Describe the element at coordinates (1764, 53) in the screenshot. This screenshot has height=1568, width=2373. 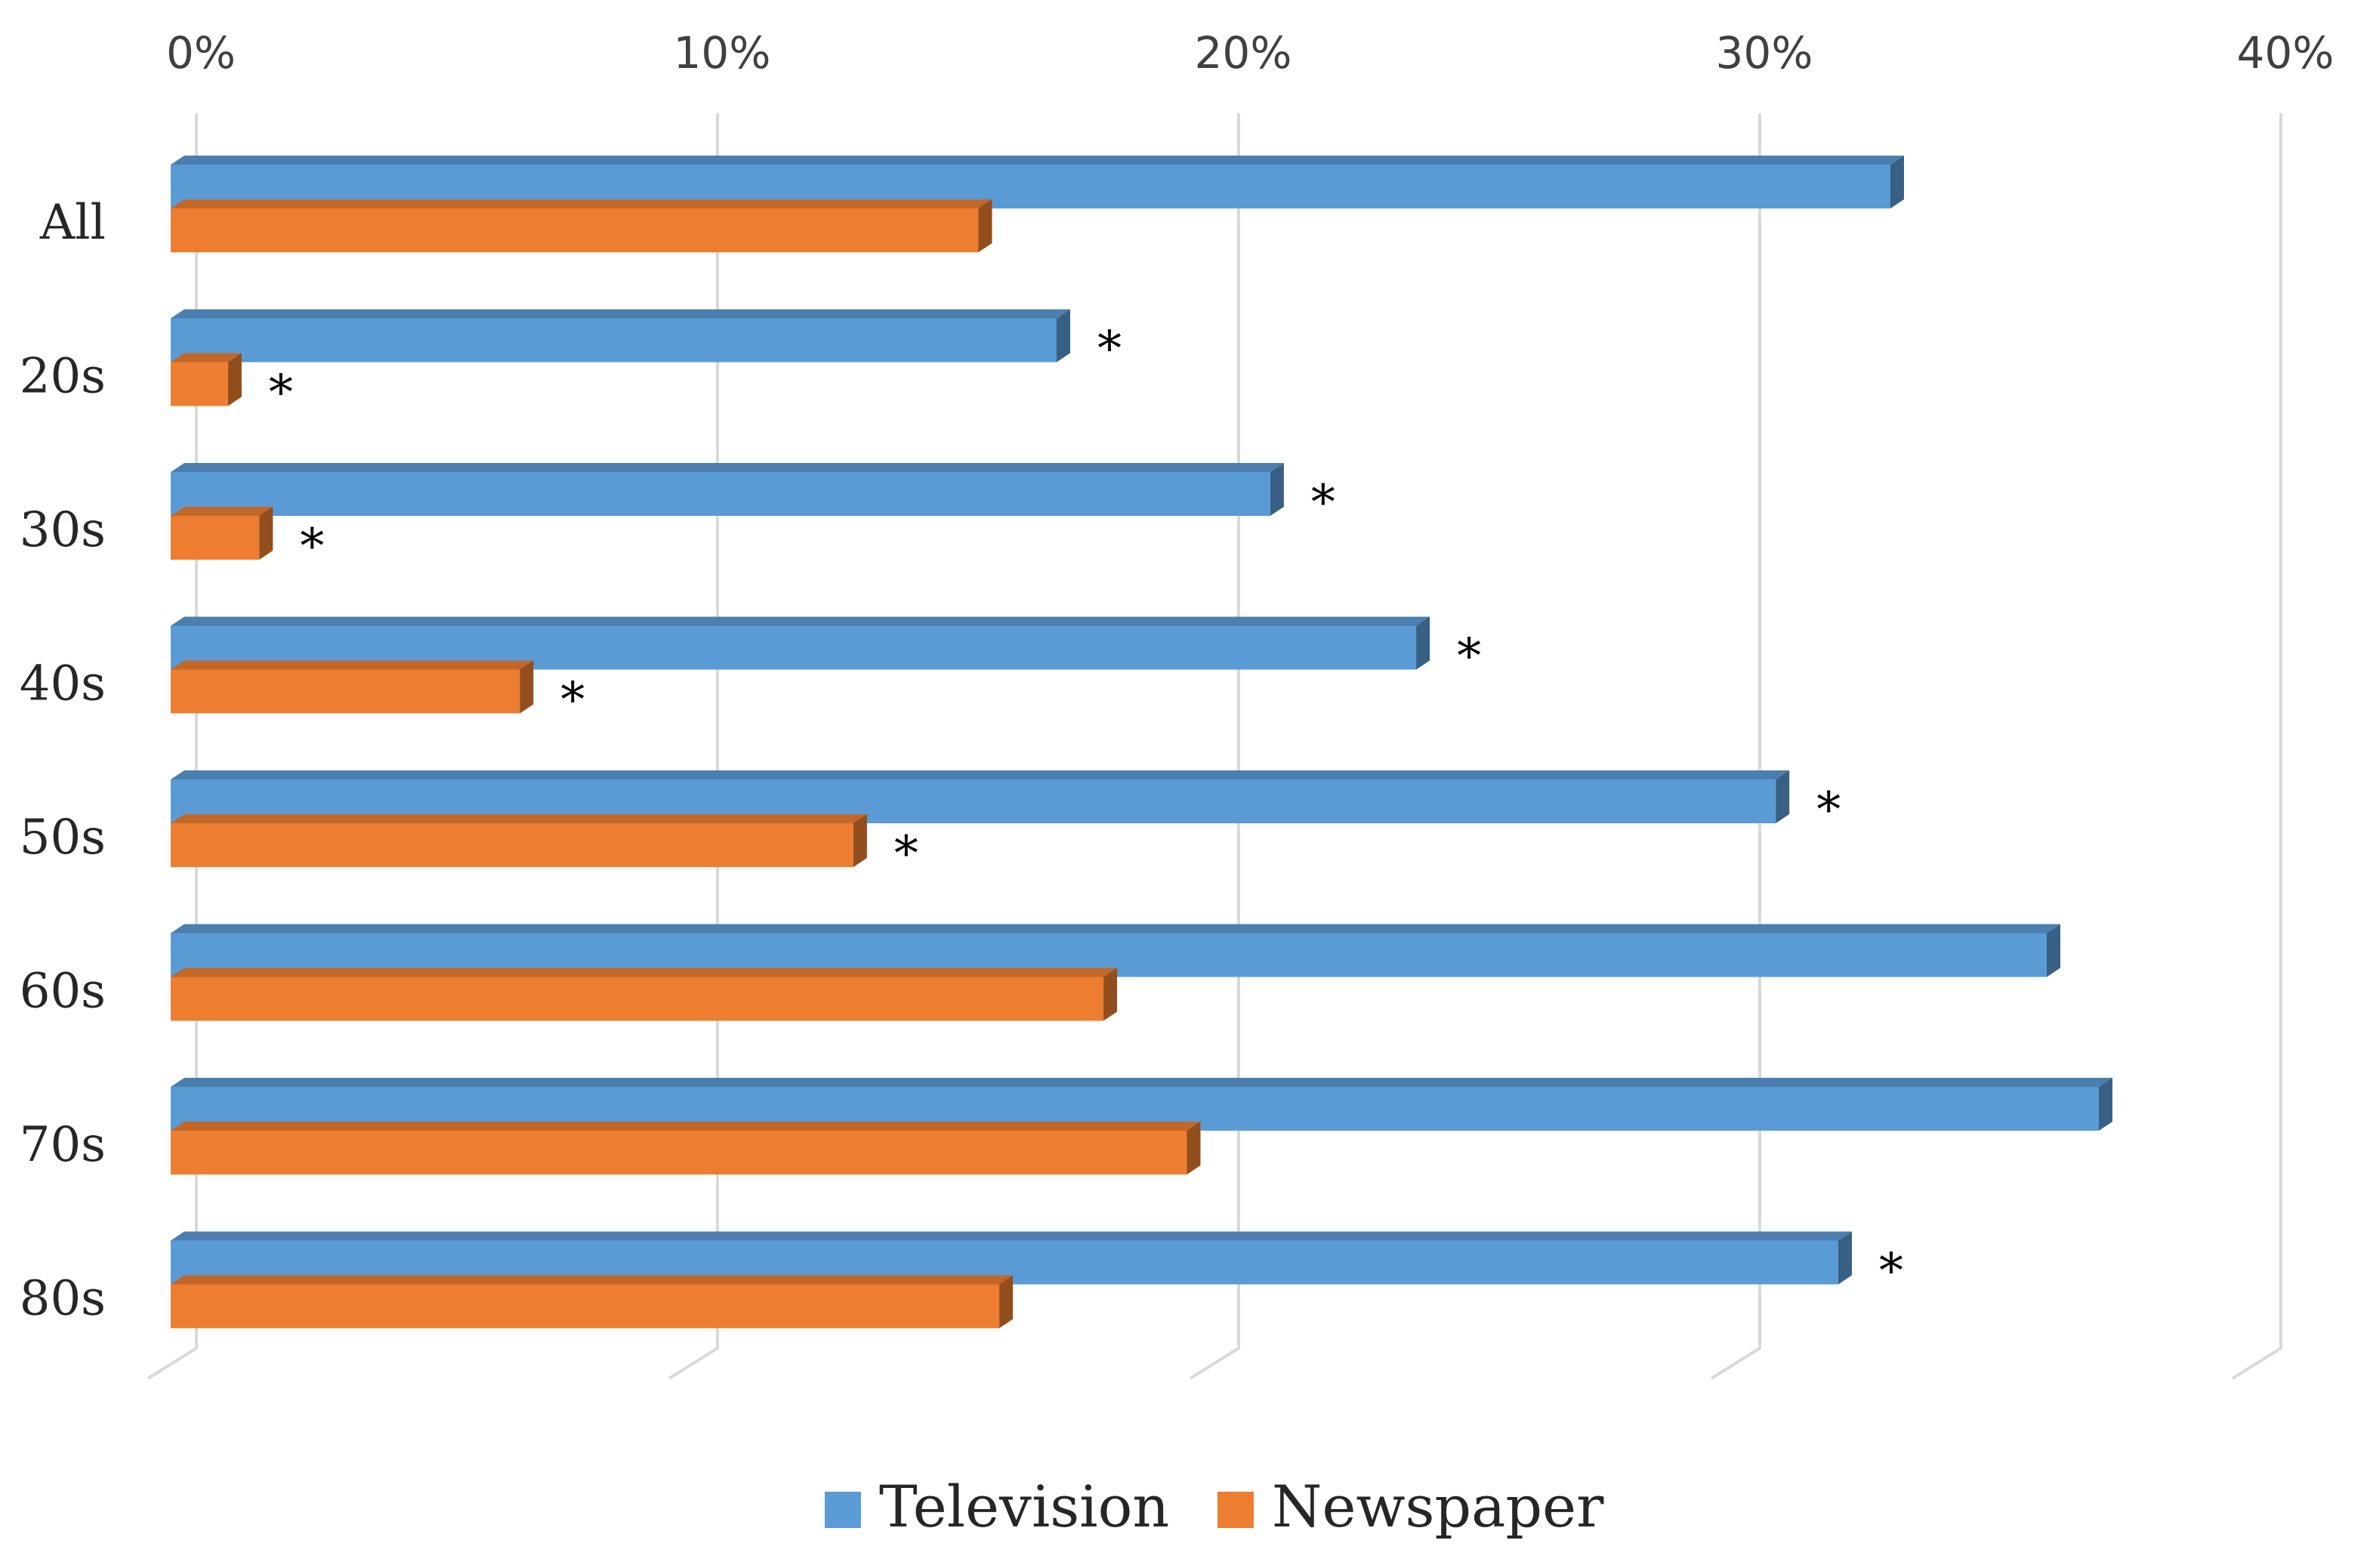
I see `x-tick-label: 30%` at that location.